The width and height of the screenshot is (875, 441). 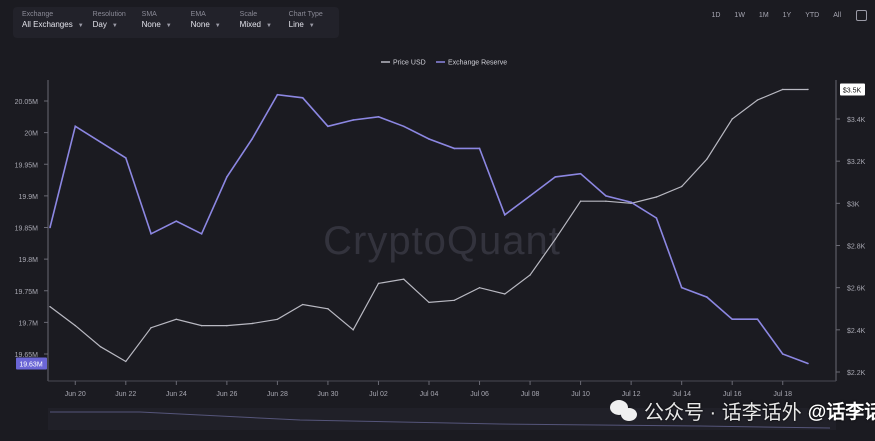 I want to click on x-axis-tick-label: Jun 20, so click(x=75, y=394).